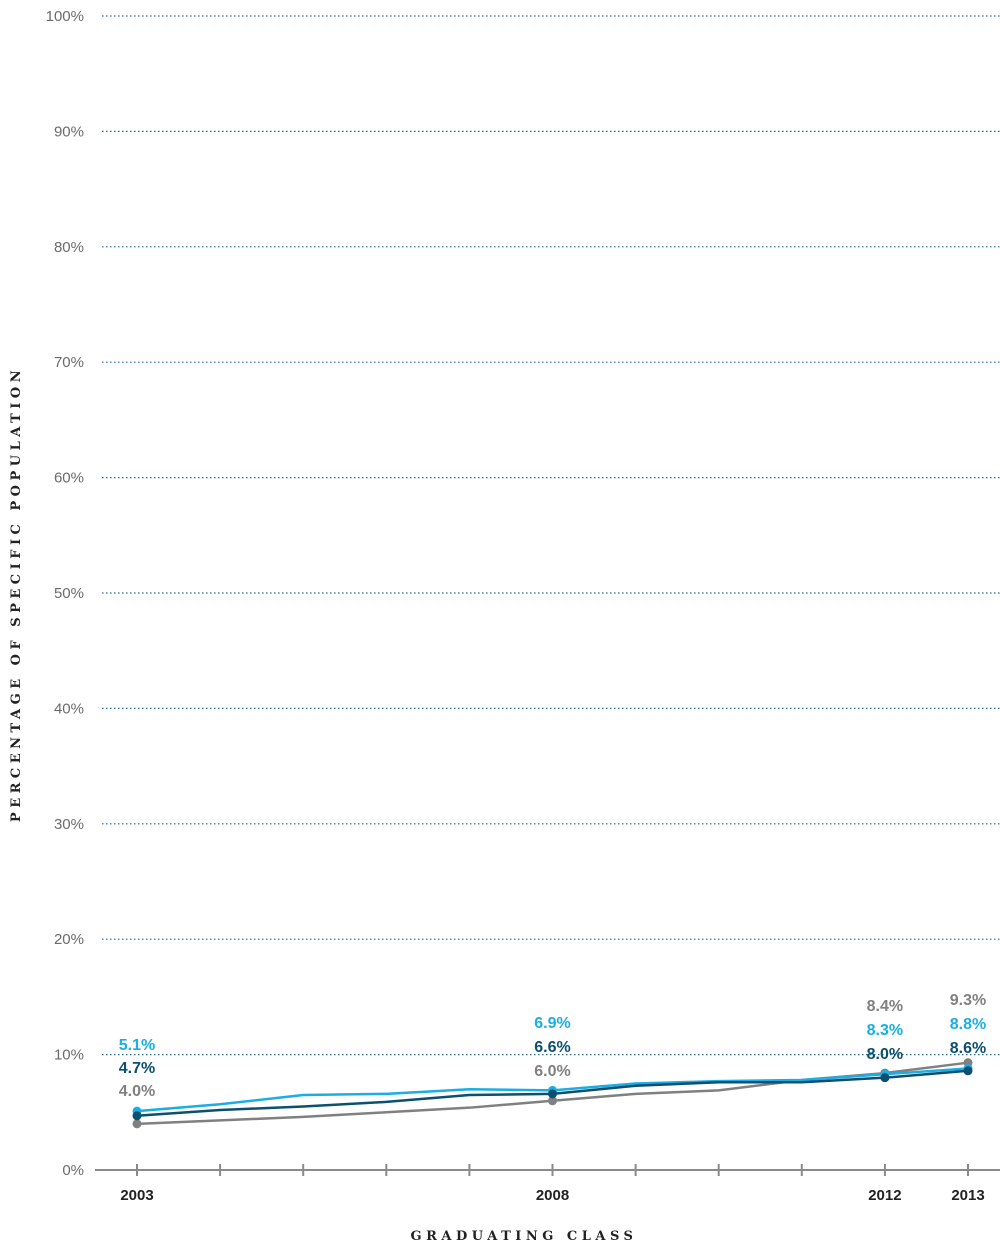 The height and width of the screenshot is (1251, 1000). What do you see at coordinates (136, 1195) in the screenshot?
I see `x-tick-label: 2003` at bounding box center [136, 1195].